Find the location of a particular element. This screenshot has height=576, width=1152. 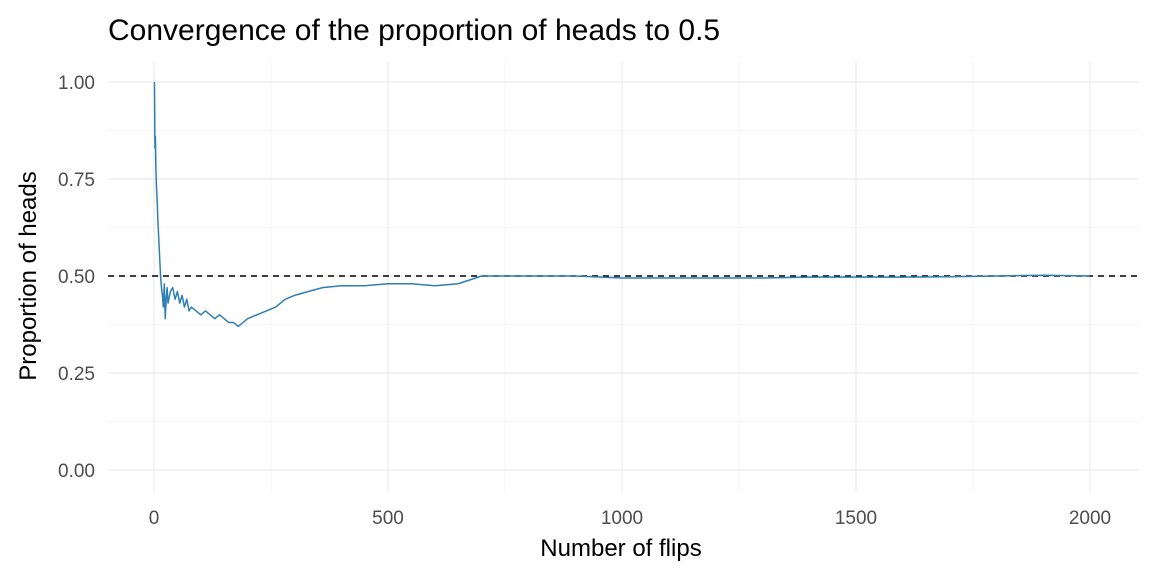

y-tick-label: 0.00 is located at coordinates (76, 471).